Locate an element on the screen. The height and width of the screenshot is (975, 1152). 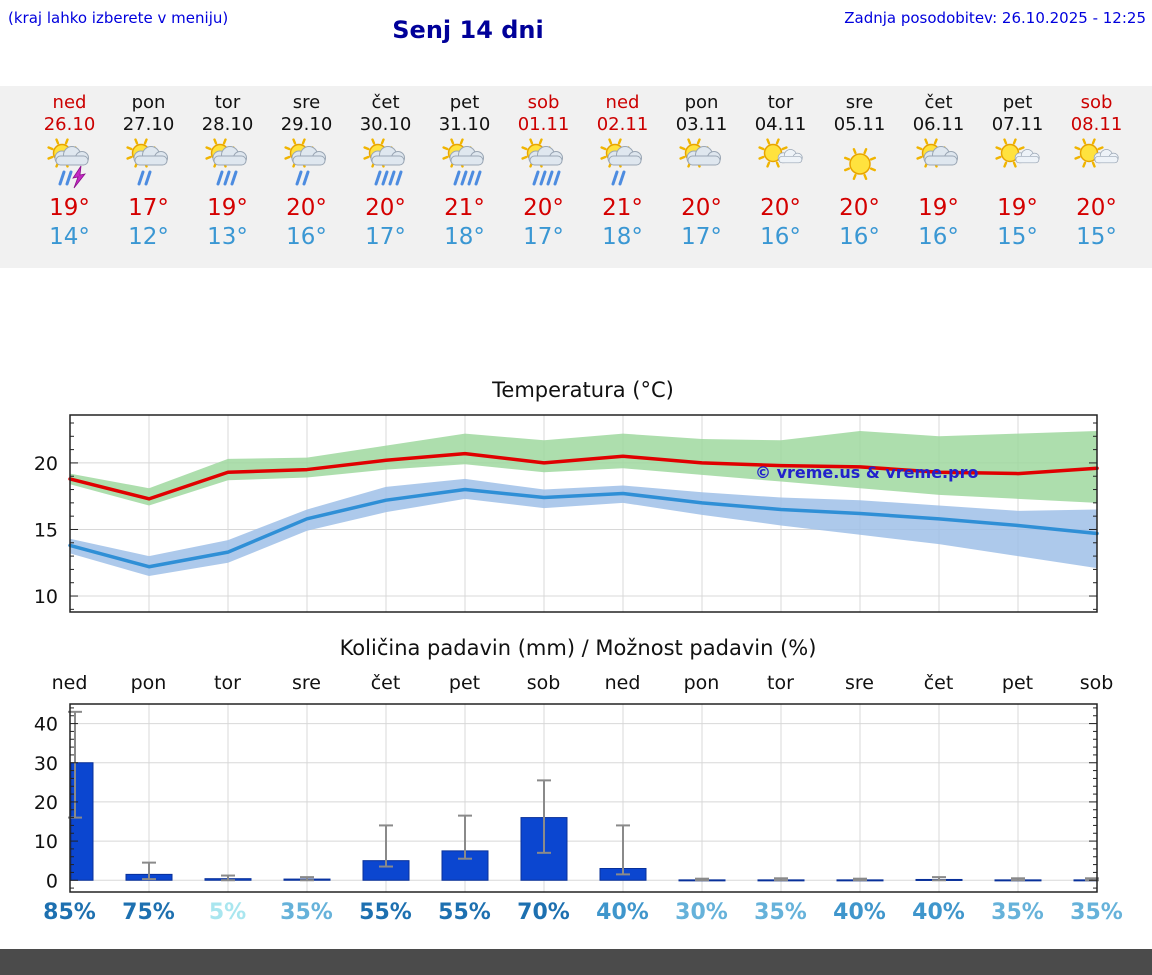
day-column: sre 29.10 20° 16° is located at coordinates (306, 180).